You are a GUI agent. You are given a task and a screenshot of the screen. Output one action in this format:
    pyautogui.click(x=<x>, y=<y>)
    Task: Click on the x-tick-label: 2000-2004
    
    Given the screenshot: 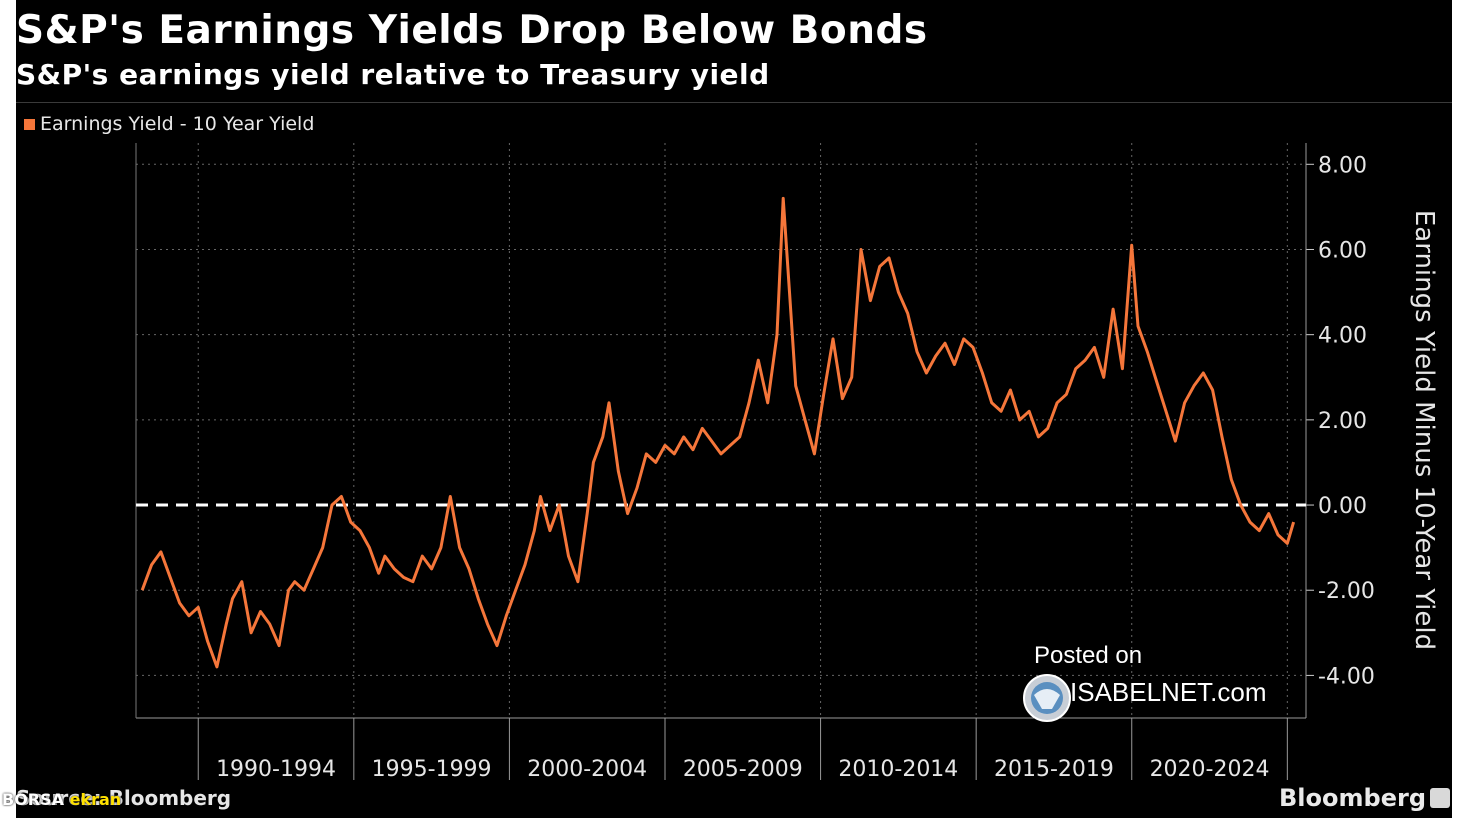 What is the action you would take?
    pyautogui.click(x=587, y=769)
    